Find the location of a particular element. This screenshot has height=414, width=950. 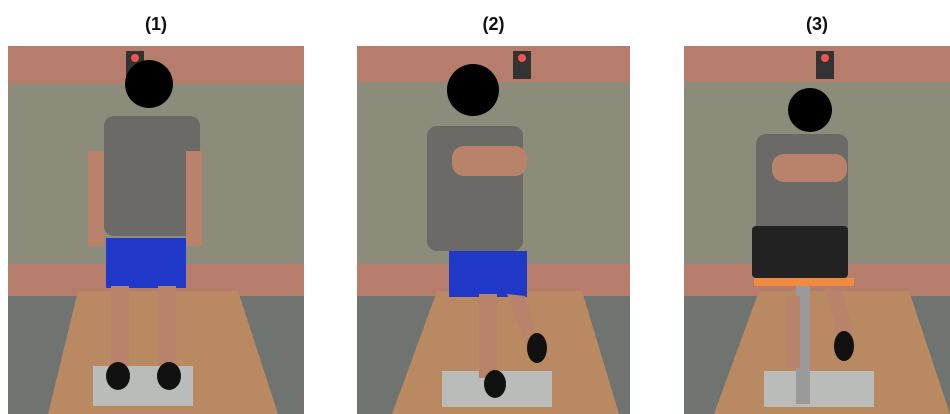

raised-leg is located at coordinates (839, 312).